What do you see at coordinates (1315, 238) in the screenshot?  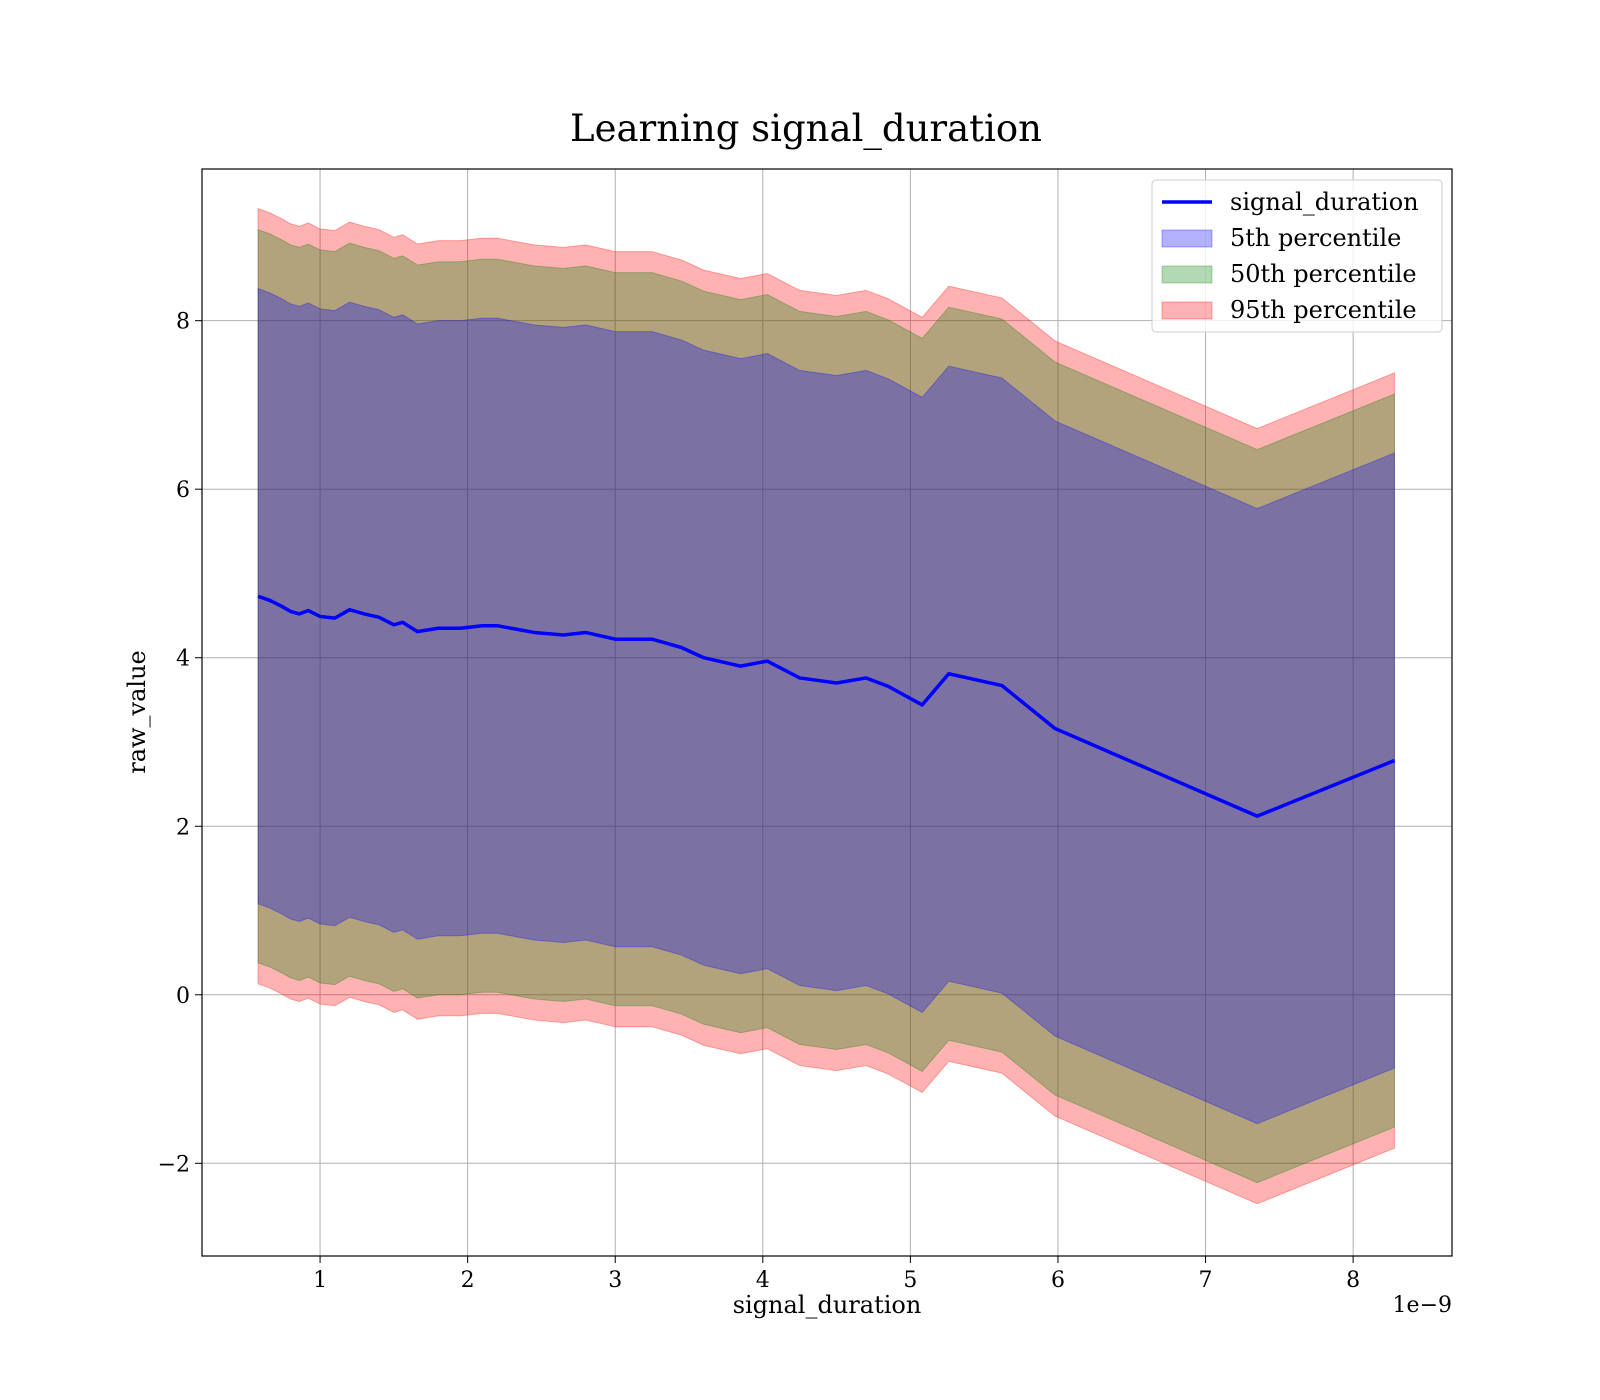 I see `legend-label-5th-percentile: 5th percentile` at bounding box center [1315, 238].